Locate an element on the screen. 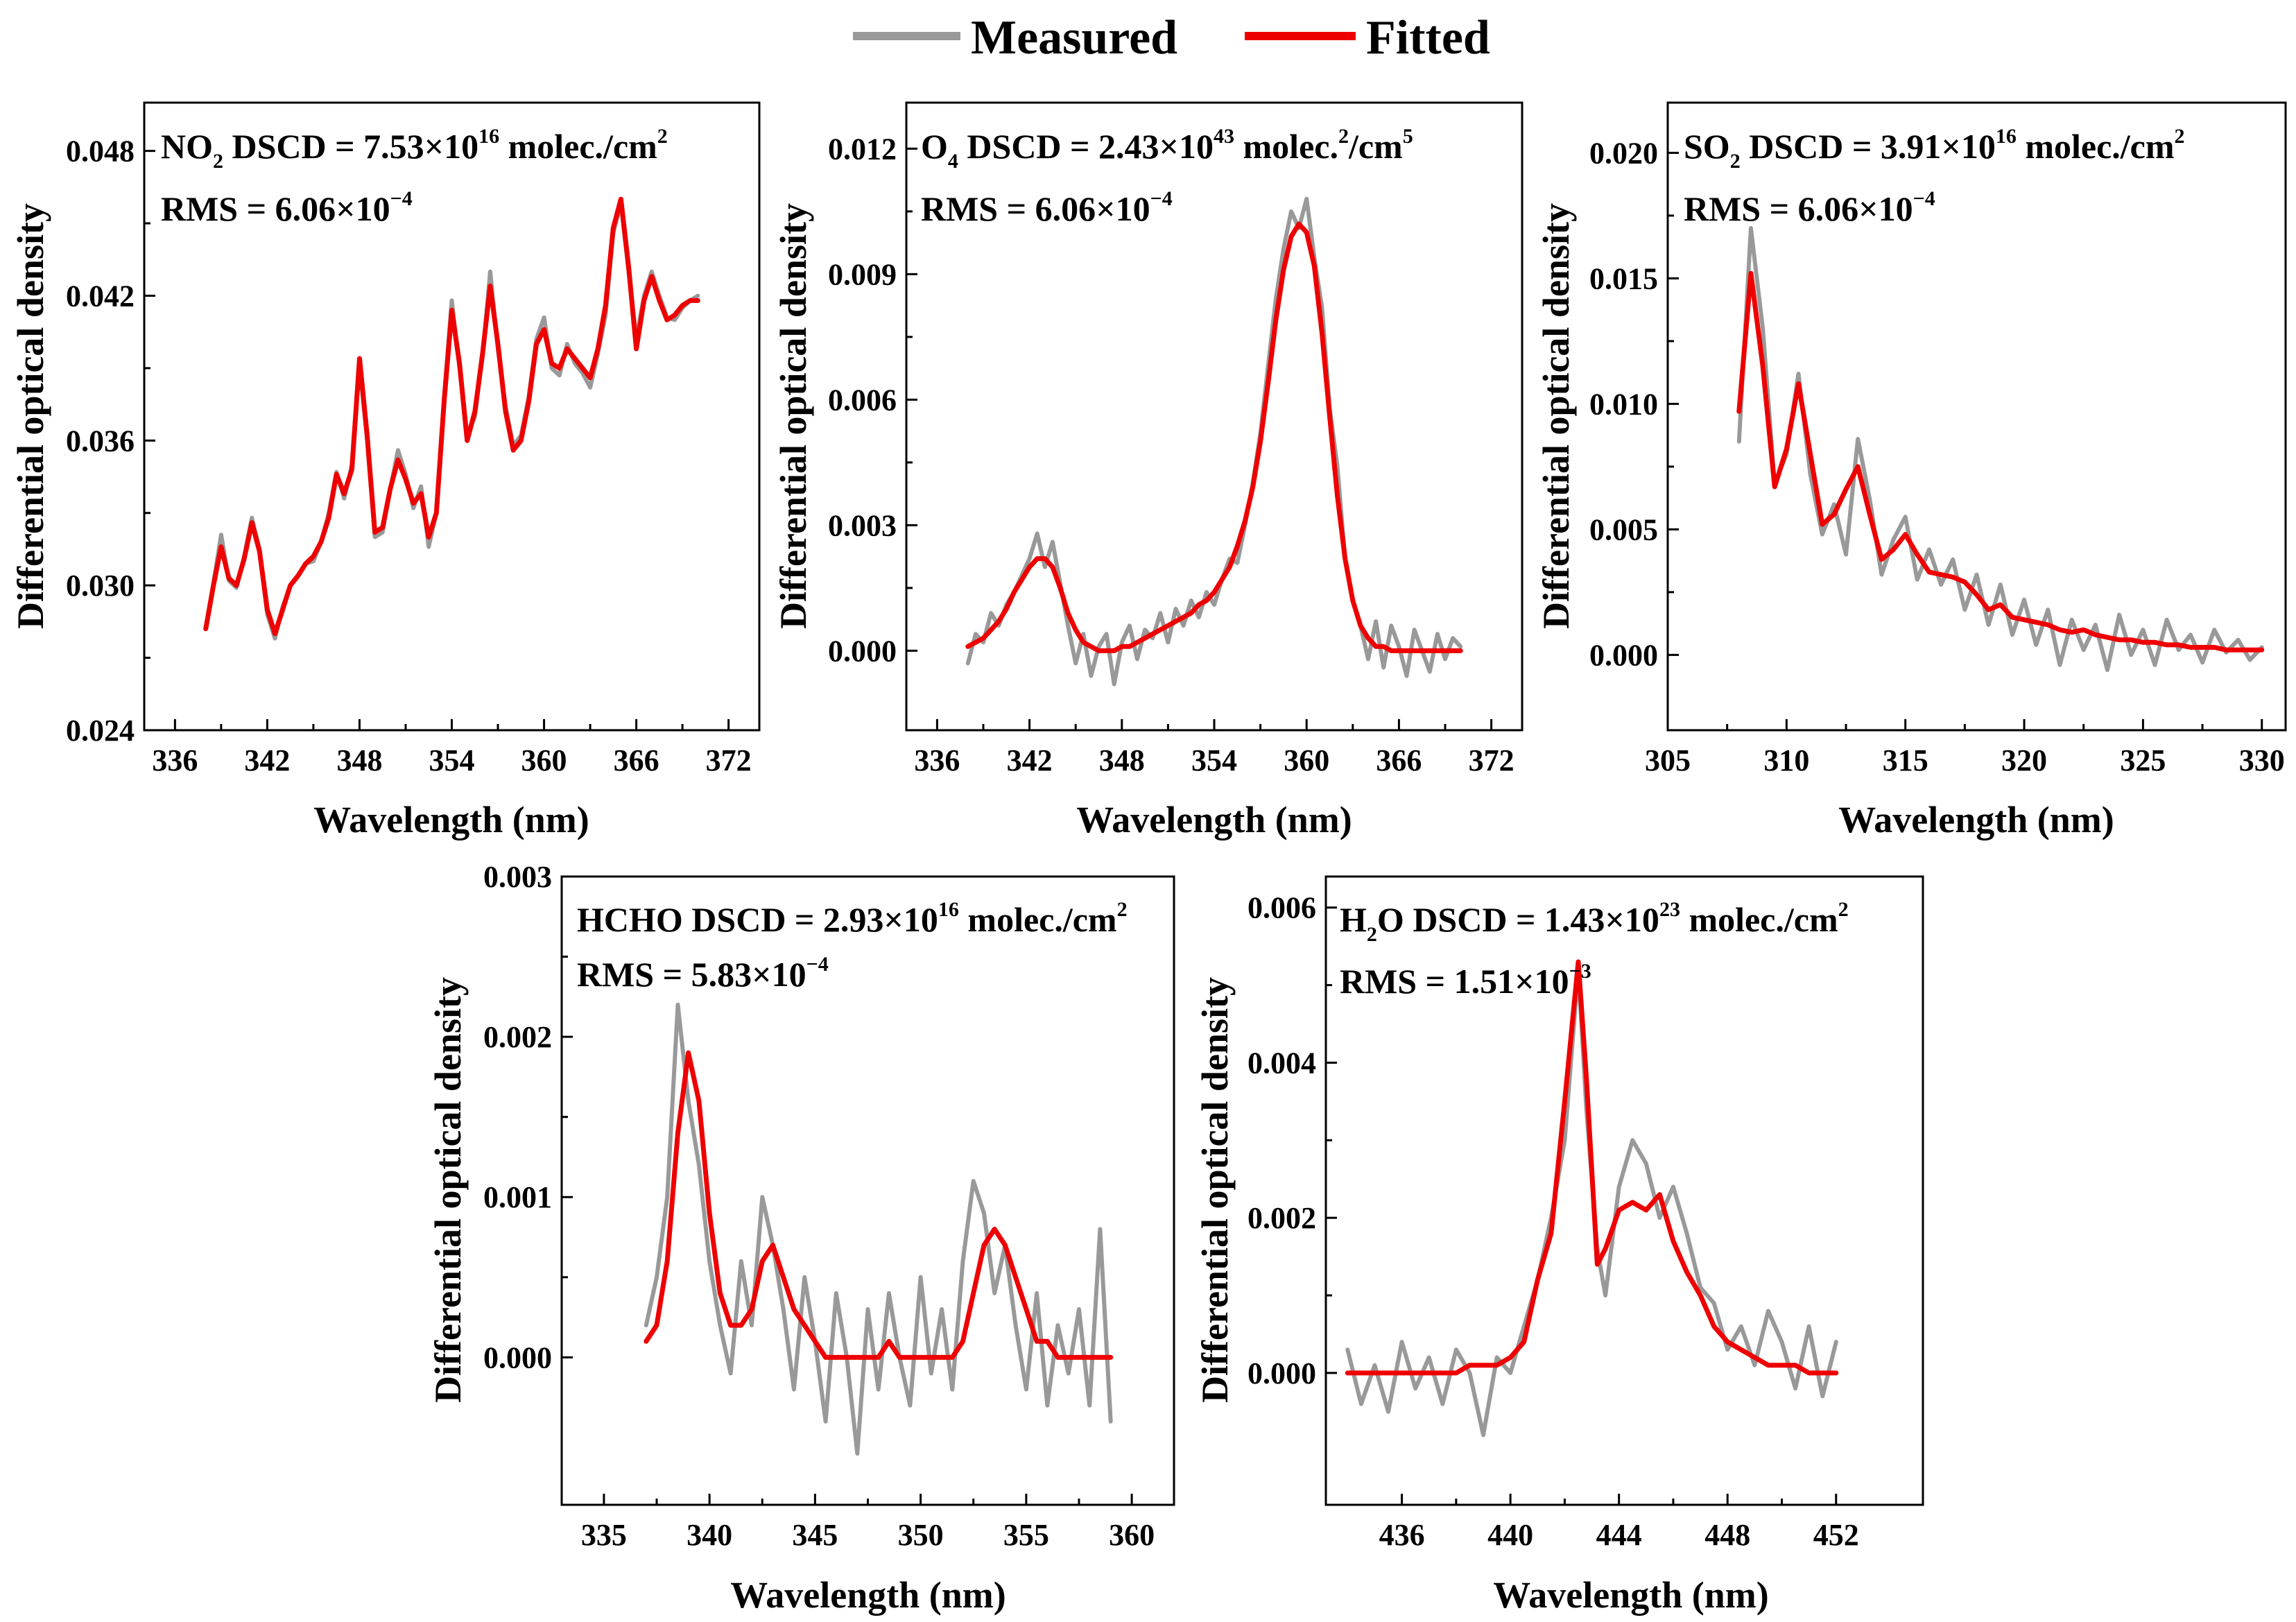 This screenshot has height=1622, width=2296. rms-label: RMS = 1.51×10 is located at coordinates (1455, 981).